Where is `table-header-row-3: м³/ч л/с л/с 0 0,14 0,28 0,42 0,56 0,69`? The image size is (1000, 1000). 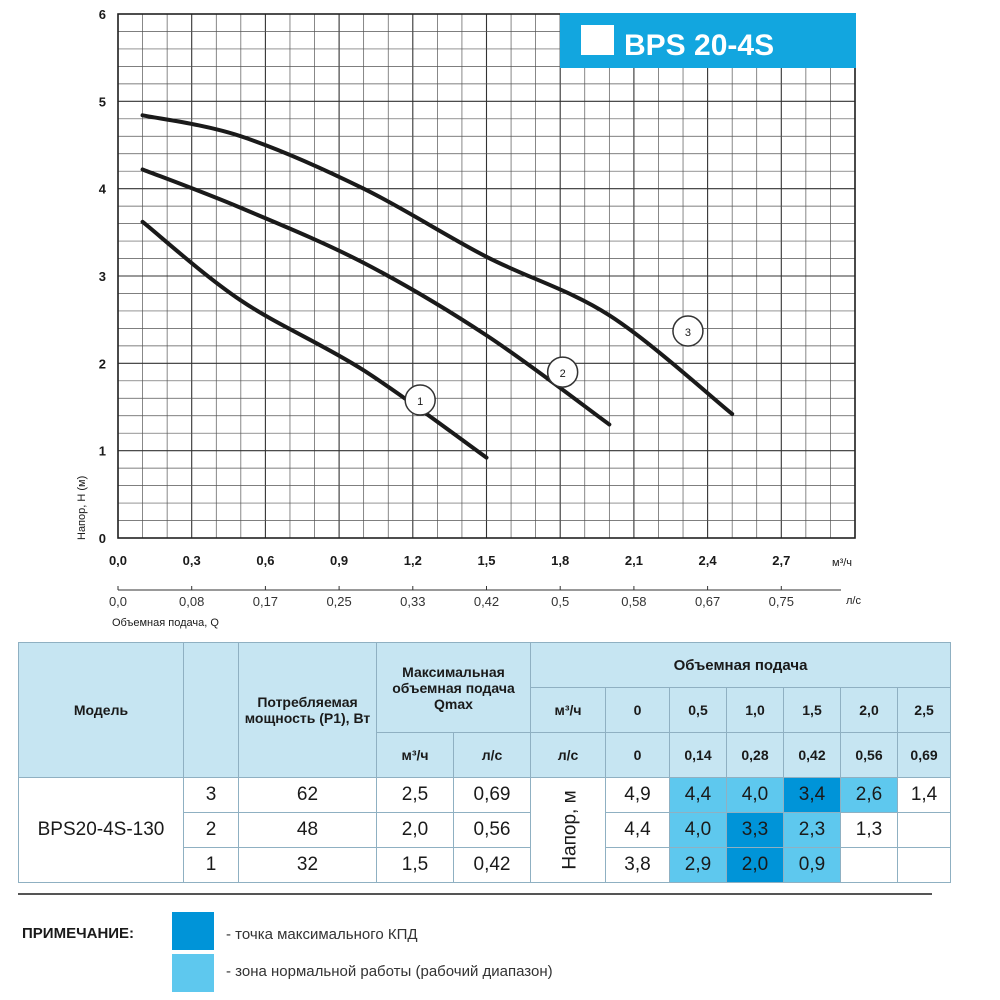
table-header-row-3: м³/ч л/с л/с 0 0,14 0,28 0,42 0,56 0,69 is located at coordinates (485, 755).